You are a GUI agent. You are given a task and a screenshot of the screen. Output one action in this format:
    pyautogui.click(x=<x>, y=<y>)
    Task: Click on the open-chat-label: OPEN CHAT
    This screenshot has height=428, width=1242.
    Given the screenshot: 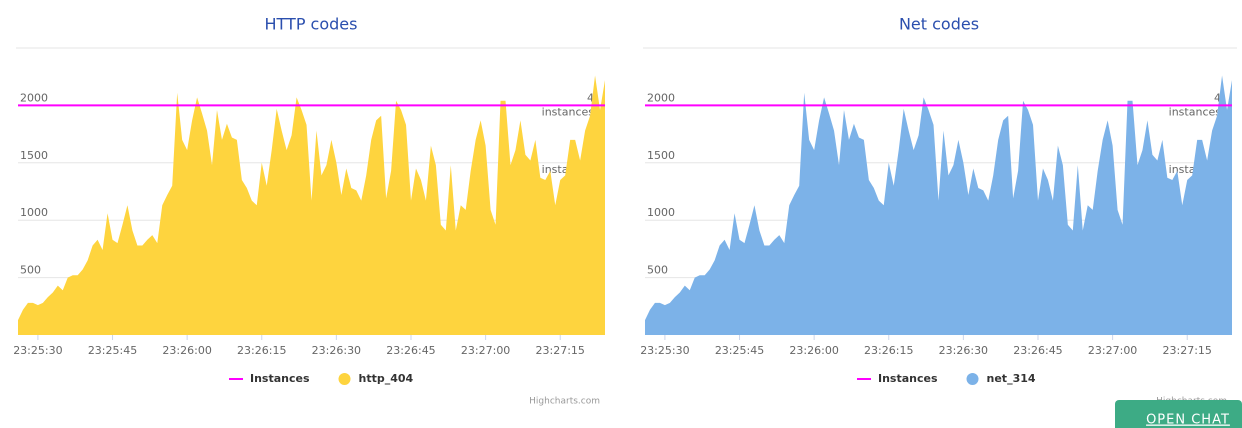 What is the action you would take?
    pyautogui.click(x=1188, y=420)
    